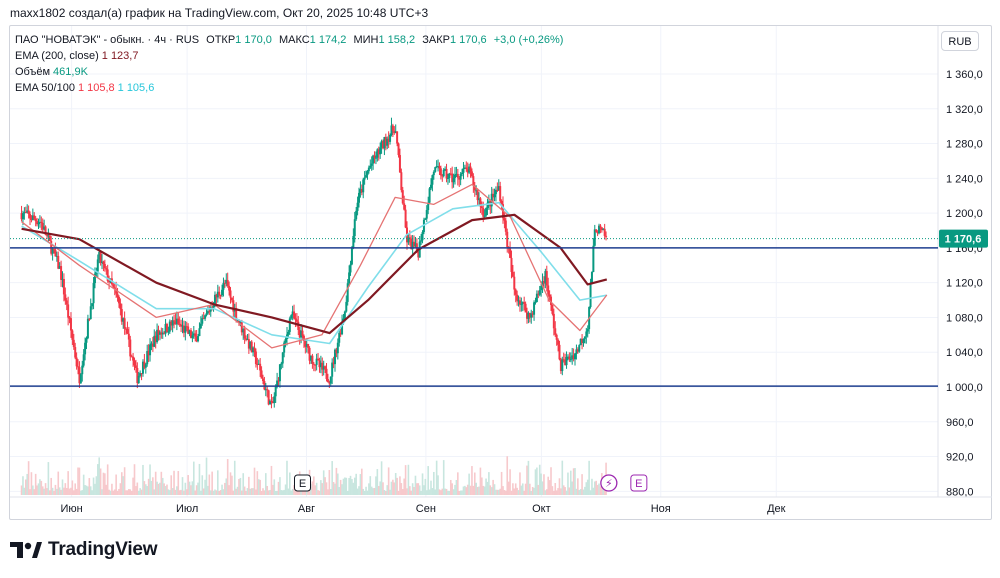 This screenshot has width=1000, height=578. Describe the element at coordinates (964, 284) in the screenshot. I see `y-tick-label: 1 120,0` at that location.